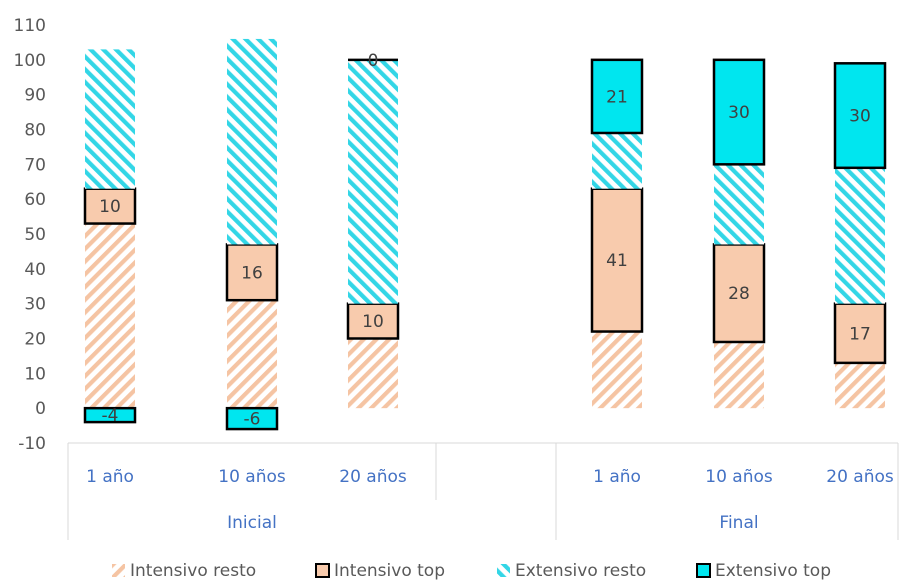 The image size is (910, 587). I want to click on group-label: Inicial, so click(252, 523).